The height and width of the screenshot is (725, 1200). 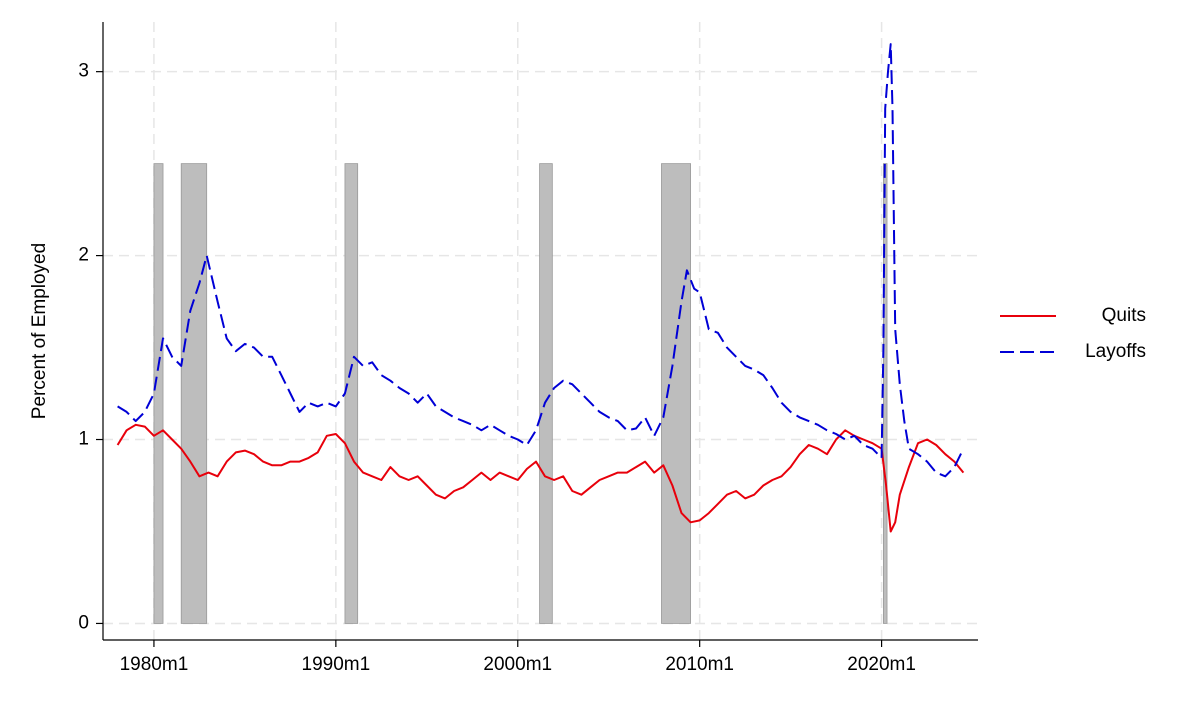 I want to click on legend-label: Layoffs, so click(x=1115, y=351).